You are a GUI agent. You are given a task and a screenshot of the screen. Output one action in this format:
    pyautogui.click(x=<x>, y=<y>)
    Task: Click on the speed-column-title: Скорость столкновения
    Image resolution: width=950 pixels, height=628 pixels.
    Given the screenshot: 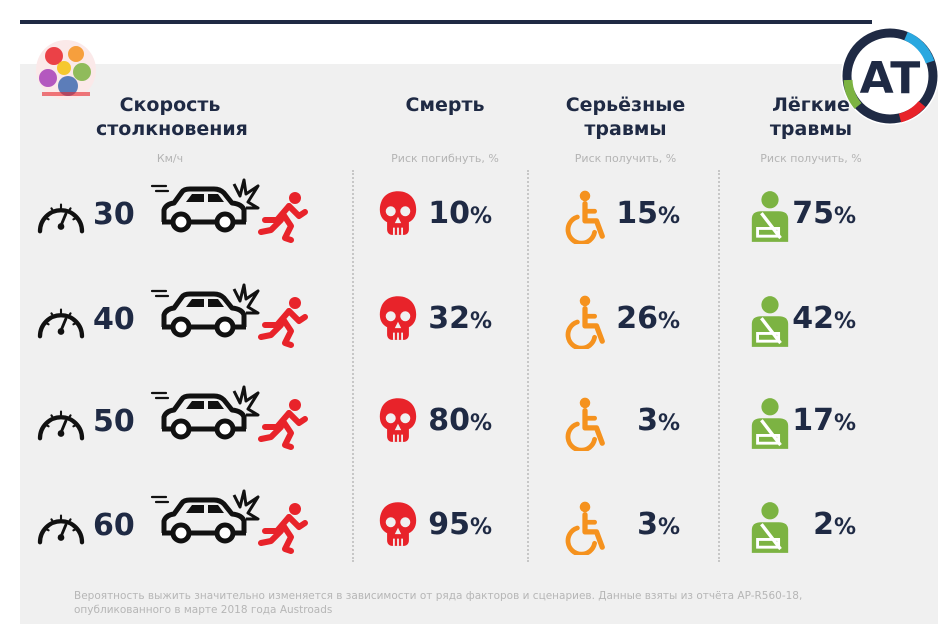 What is the action you would take?
    pyautogui.click(x=172, y=117)
    